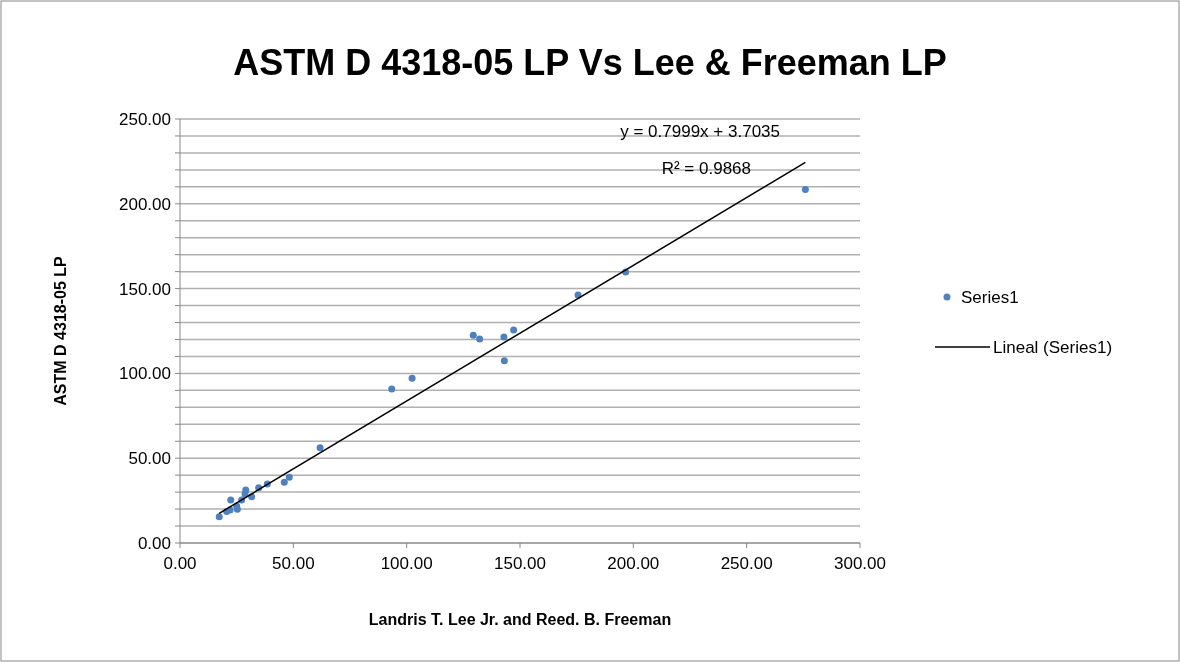 Image resolution: width=1180 pixels, height=662 pixels. What do you see at coordinates (860, 563) in the screenshot?
I see `x-tick-label: 300.00` at bounding box center [860, 563].